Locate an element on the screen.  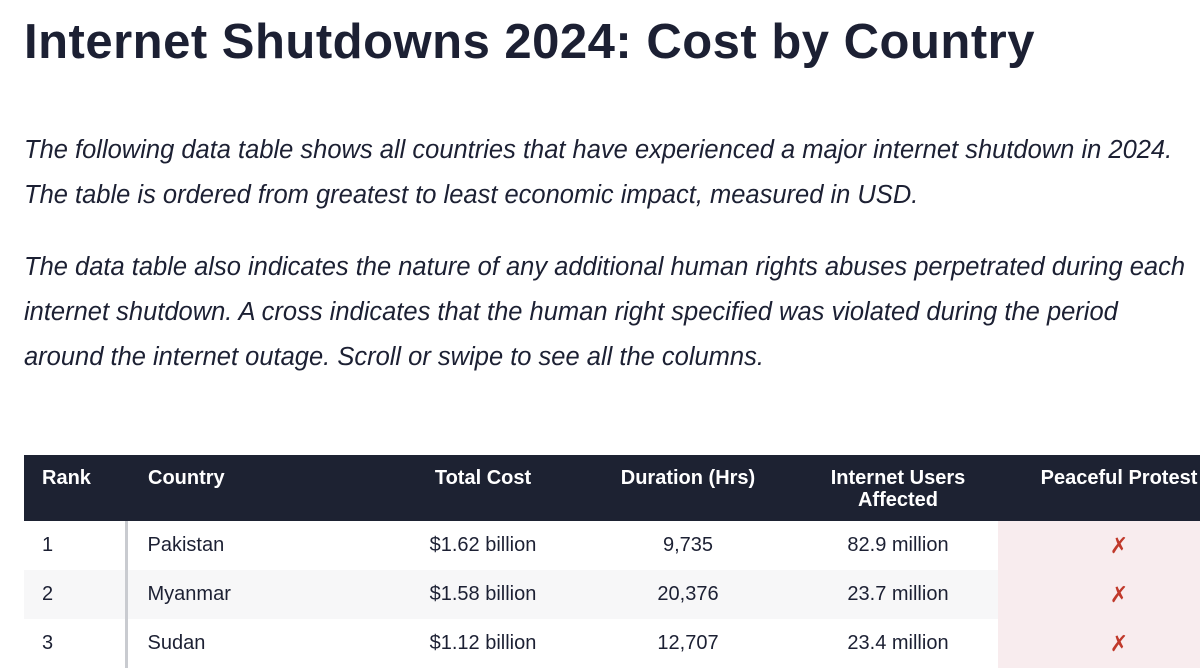
column-header-duration: Duration (Hrs) is located at coordinates (688, 478).